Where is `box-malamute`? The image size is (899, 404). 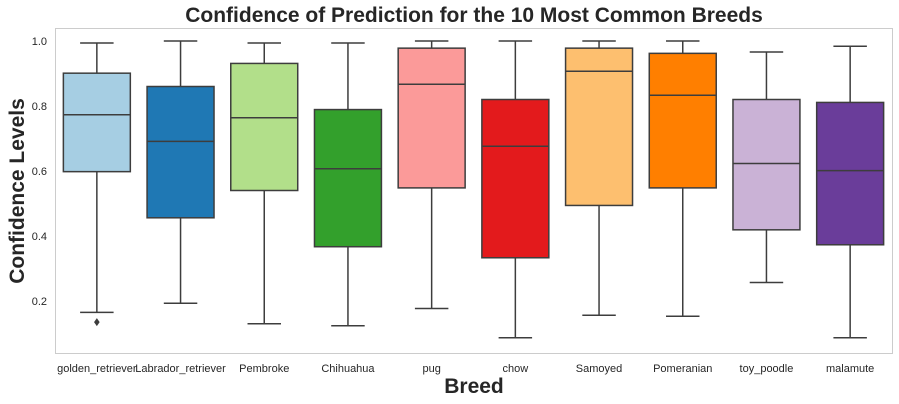 box-malamute is located at coordinates (850, 192).